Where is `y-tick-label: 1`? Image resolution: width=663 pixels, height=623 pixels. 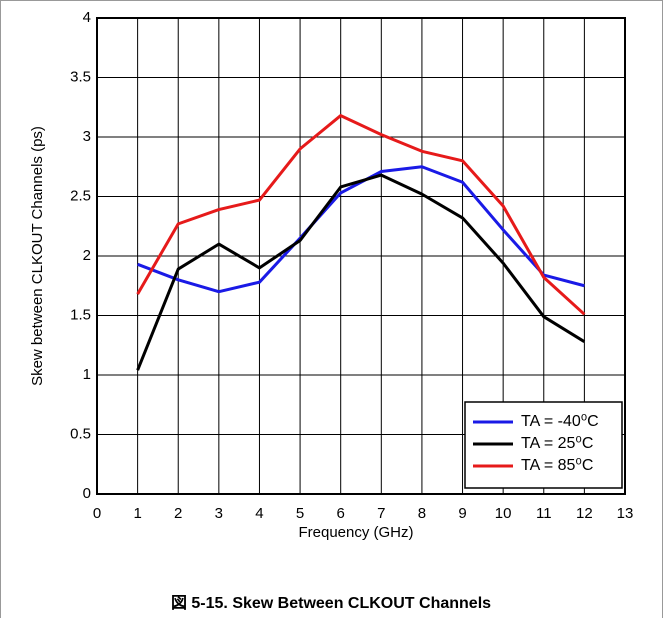 y-tick-label: 1 is located at coordinates (87, 374).